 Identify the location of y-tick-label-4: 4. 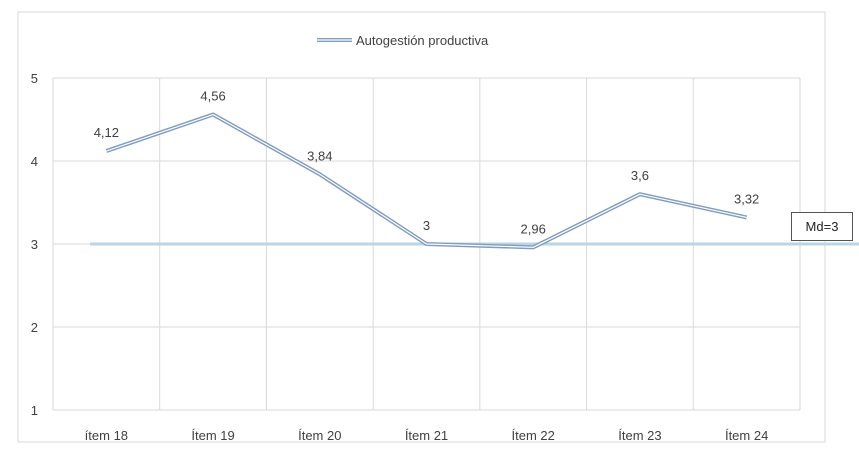
(34, 161).